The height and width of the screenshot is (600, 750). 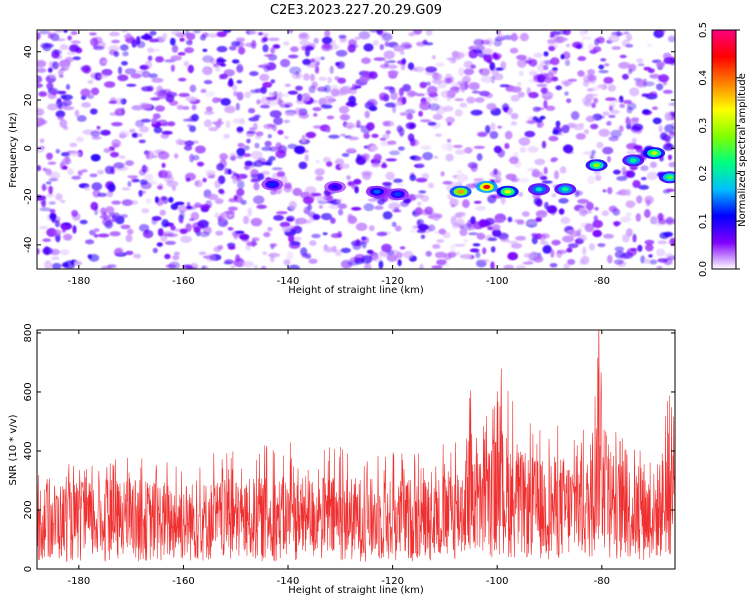 I want to click on colorbar-gradient, so click(x=724, y=149).